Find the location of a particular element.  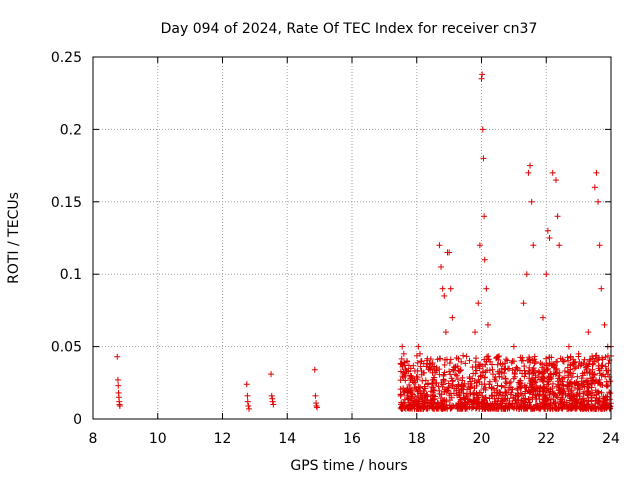

x-tick-label: 22 is located at coordinates (546, 439).